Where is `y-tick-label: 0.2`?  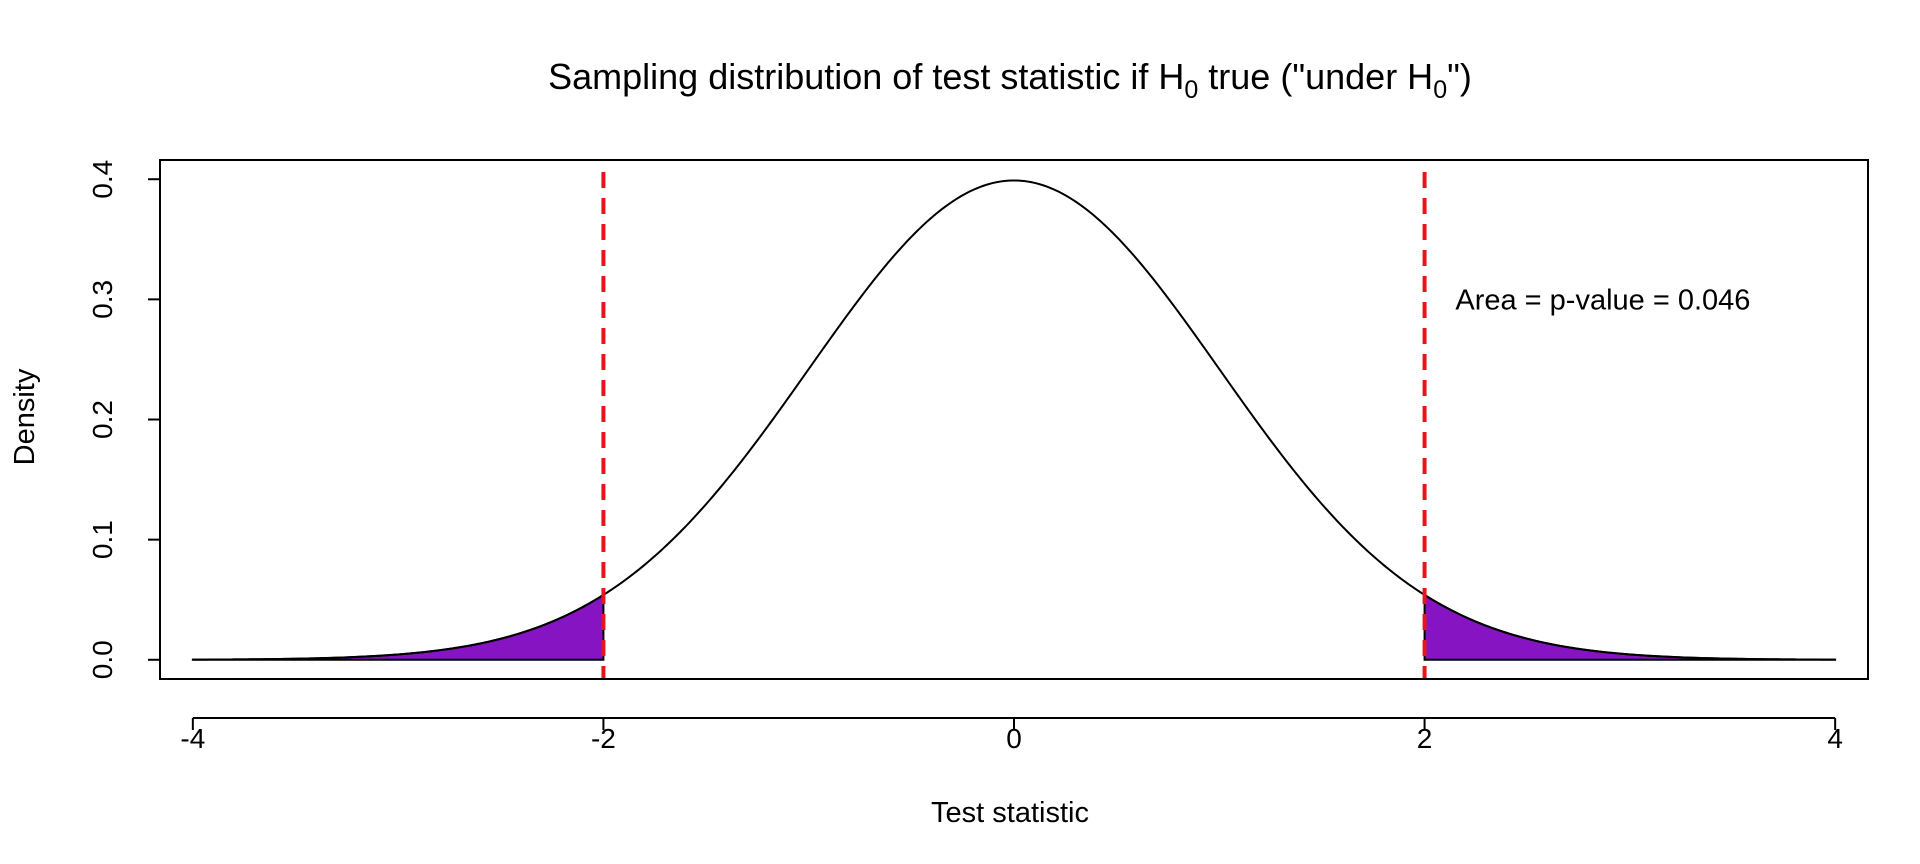
y-tick-label: 0.2 is located at coordinates (102, 419).